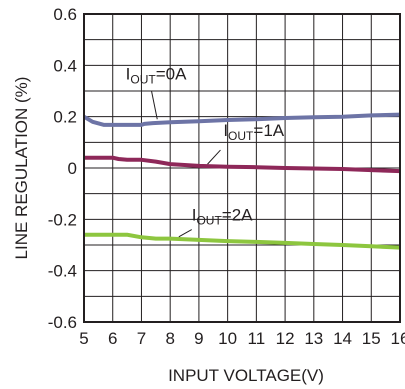  Describe the element at coordinates (141, 338) in the screenshot. I see `x-tick-label: 7` at that location.